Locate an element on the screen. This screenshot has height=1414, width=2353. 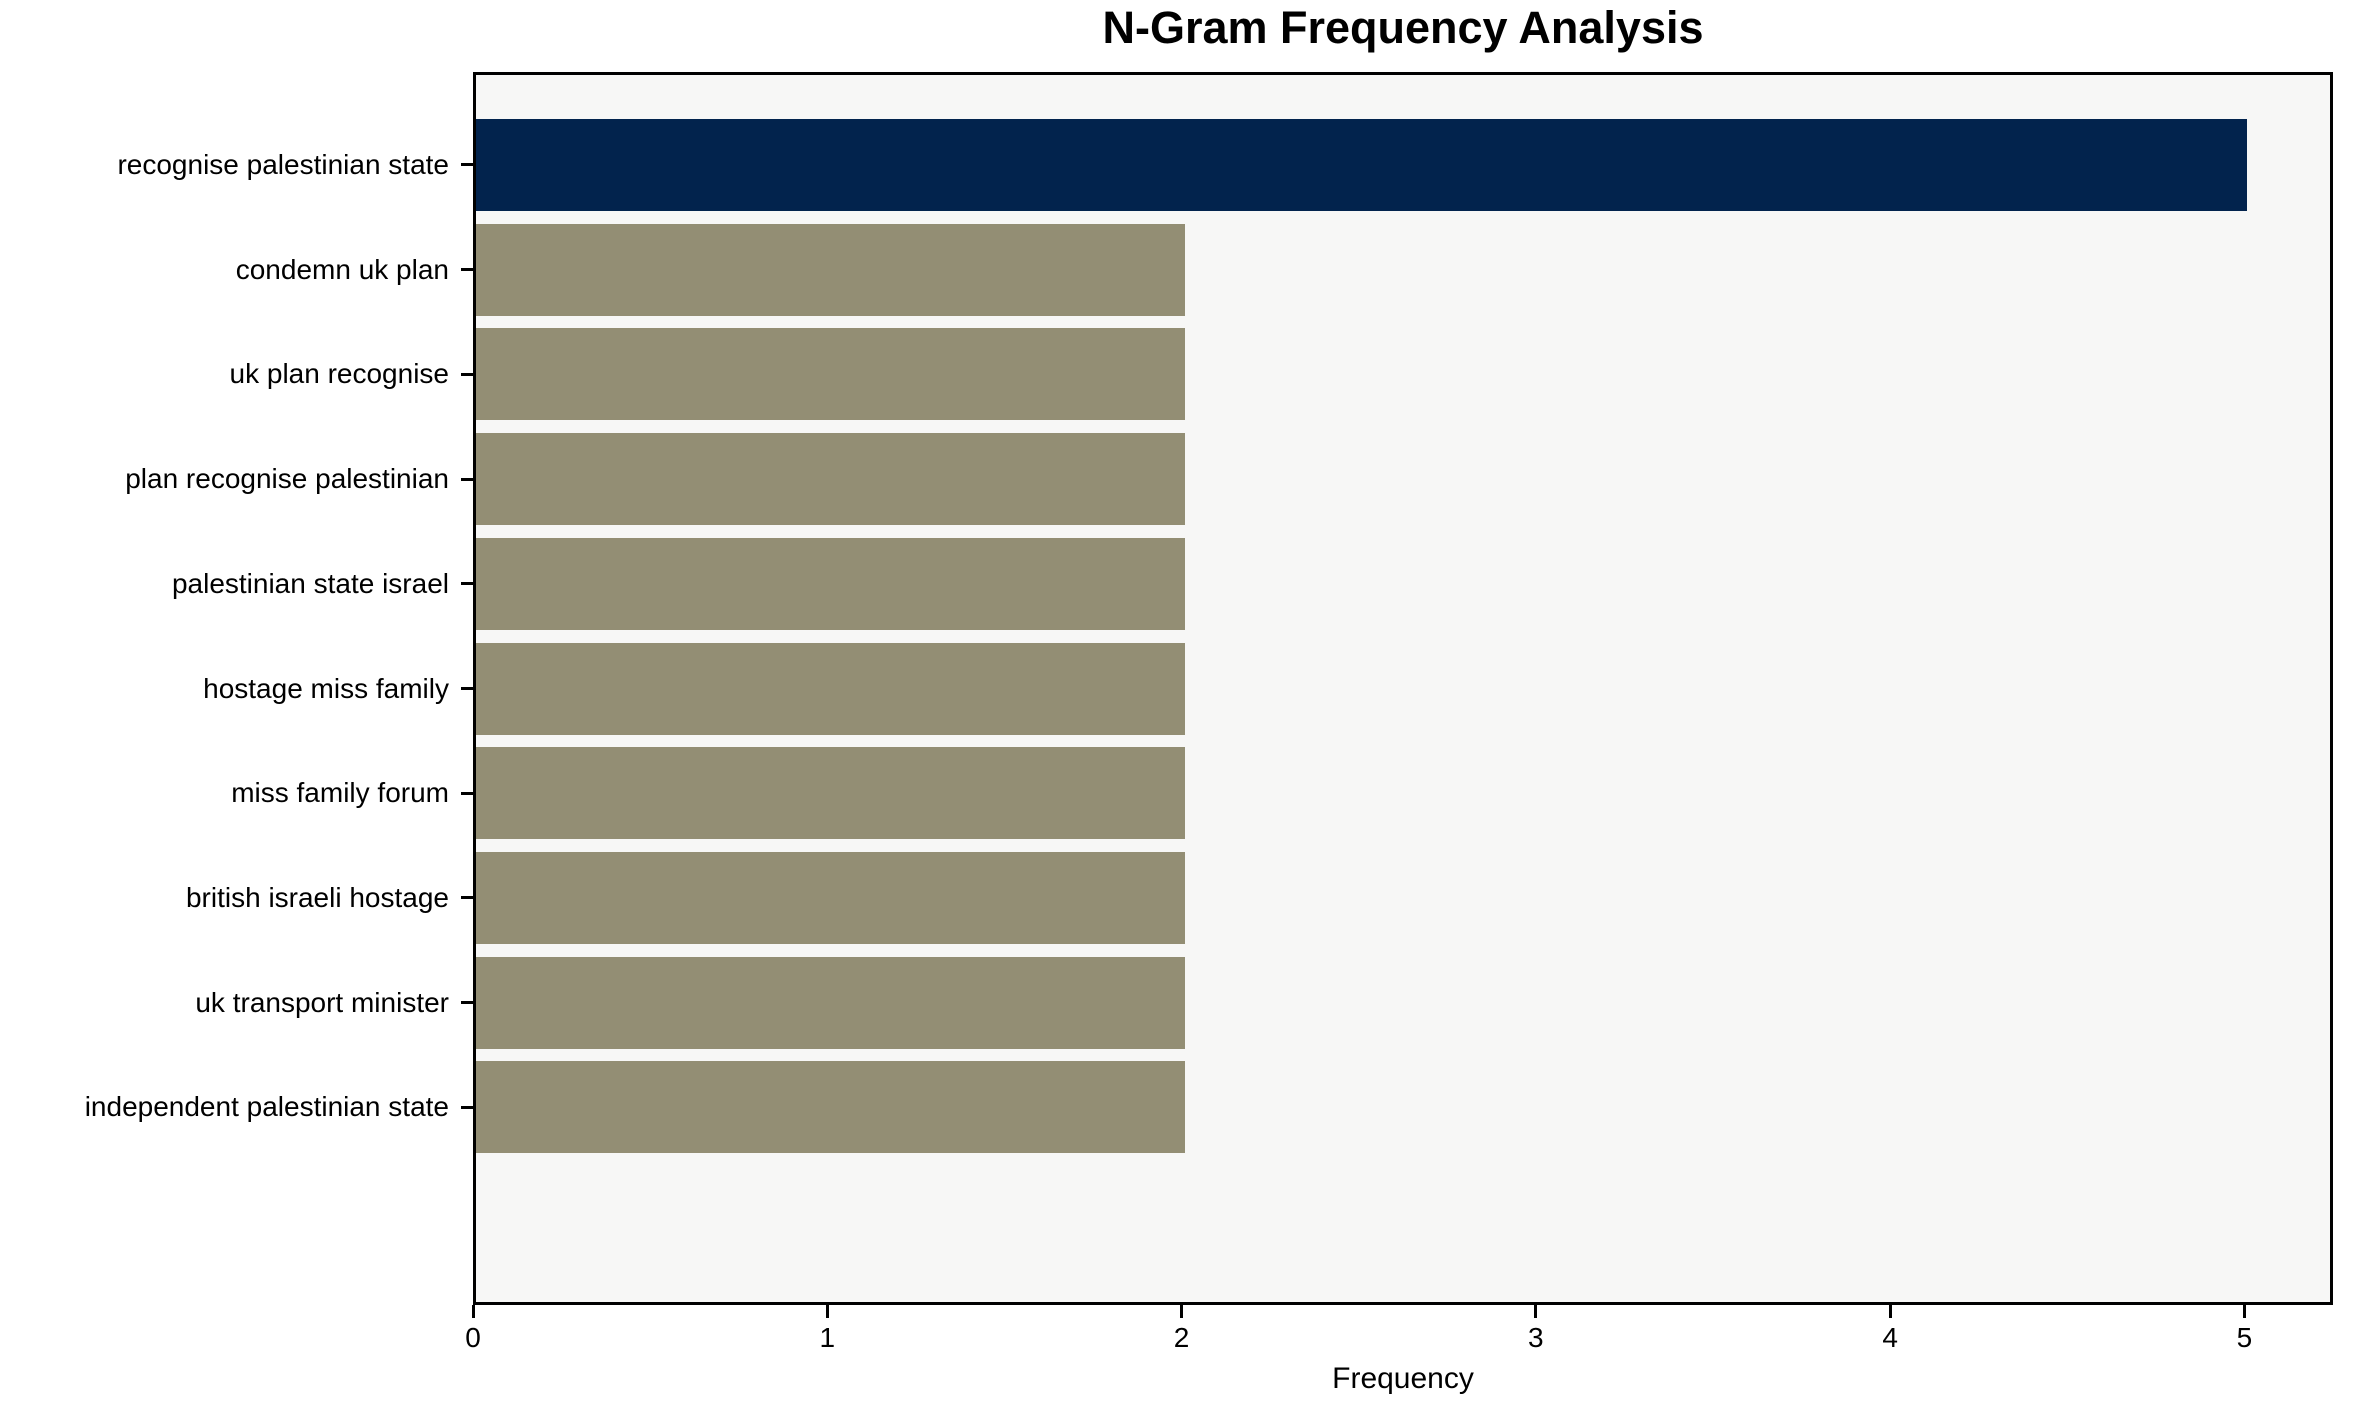
y-tick-label: plan recognise palestinian is located at coordinates (287, 479).